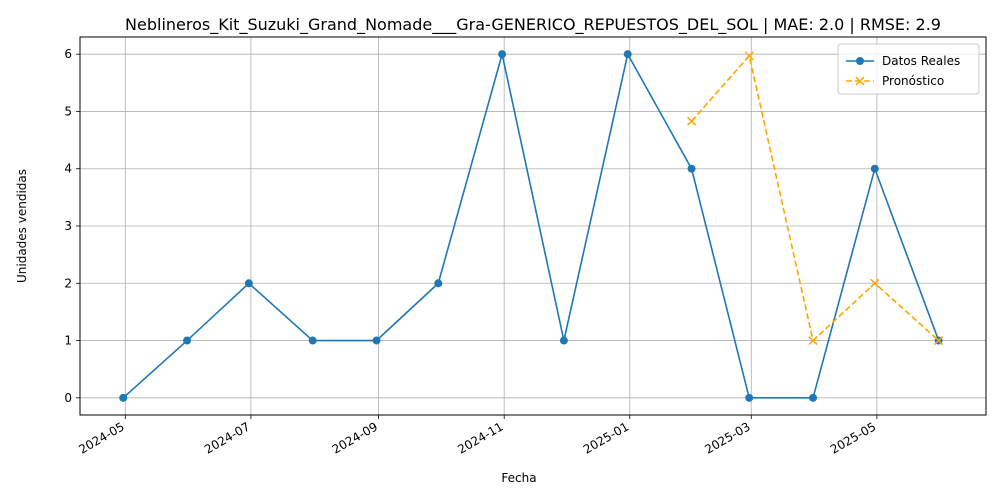 Image resolution: width=1000 pixels, height=500 pixels. Describe the element at coordinates (68, 169) in the screenshot. I see `y-tick-label: 4` at that location.